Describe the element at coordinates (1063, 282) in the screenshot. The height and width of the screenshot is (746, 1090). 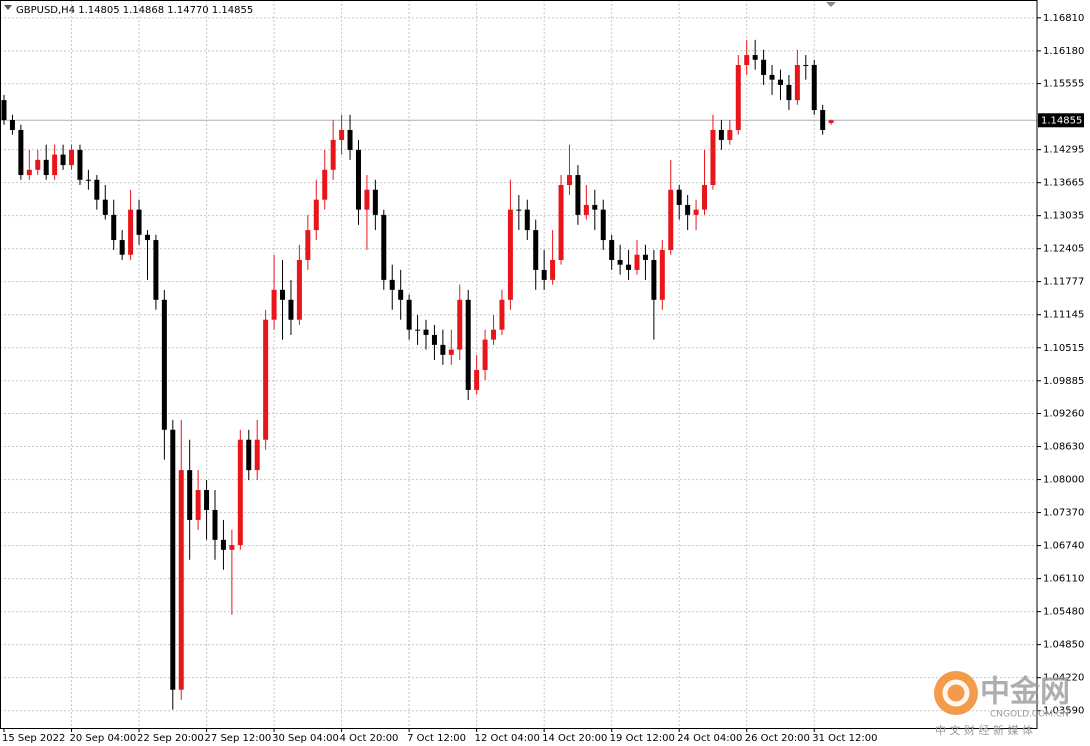
I see `y-tick-label: 1.11777` at that location.